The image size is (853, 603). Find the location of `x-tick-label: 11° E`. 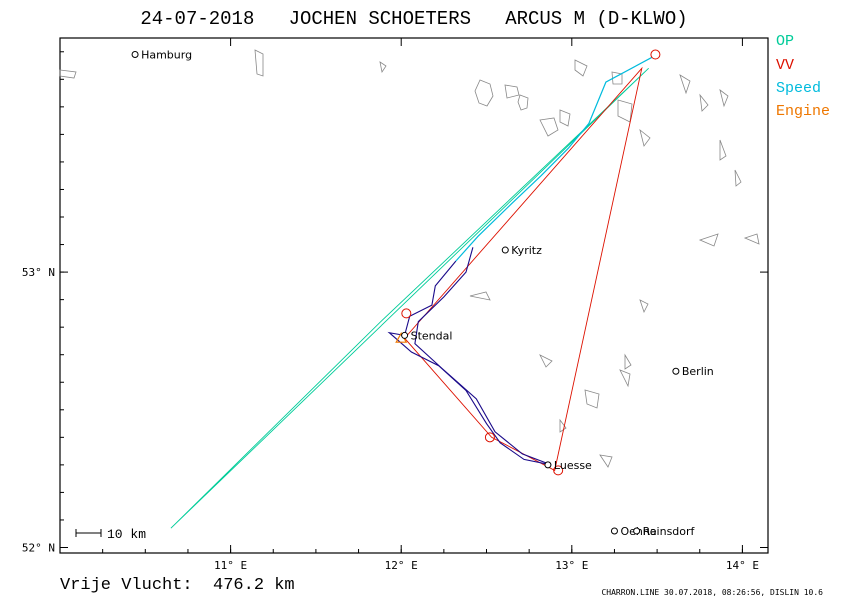

x-tick-label: 11° E is located at coordinates (230, 565).